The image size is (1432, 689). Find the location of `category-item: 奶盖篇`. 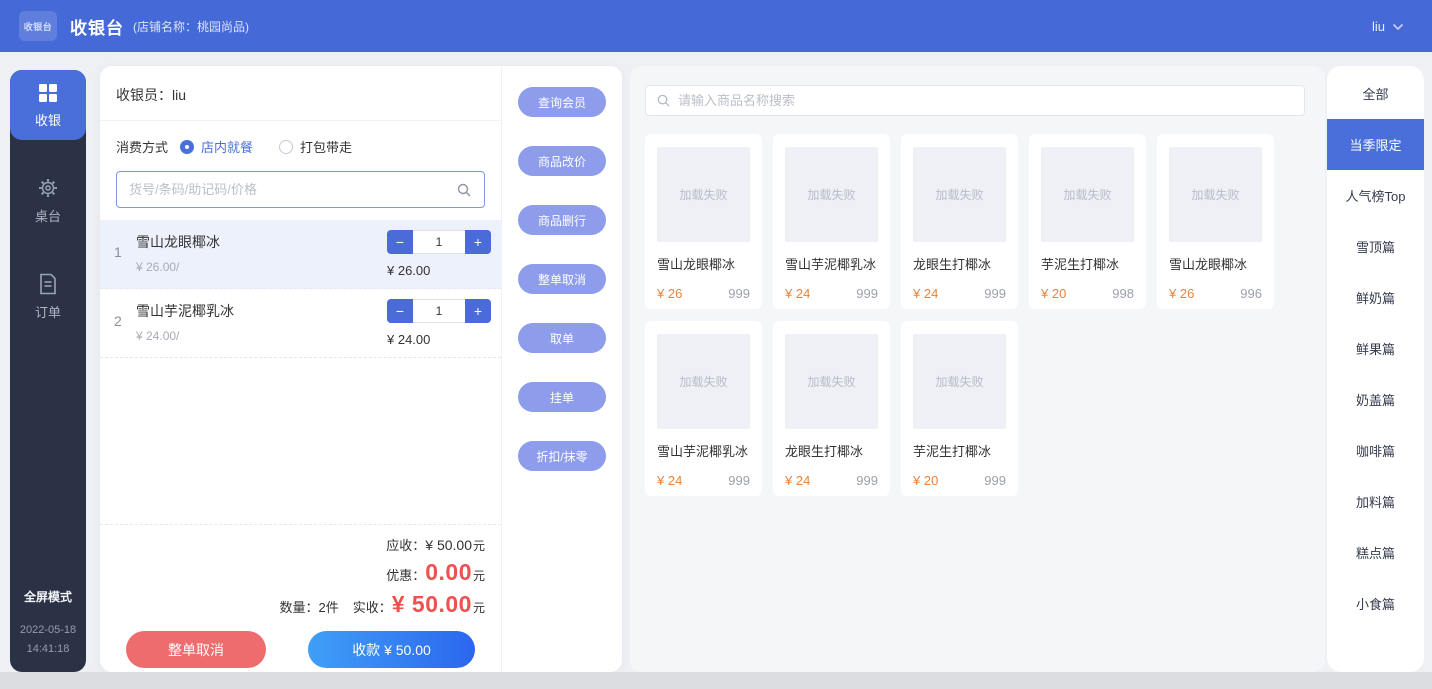

category-item: 奶盖篇 is located at coordinates (1375, 400).